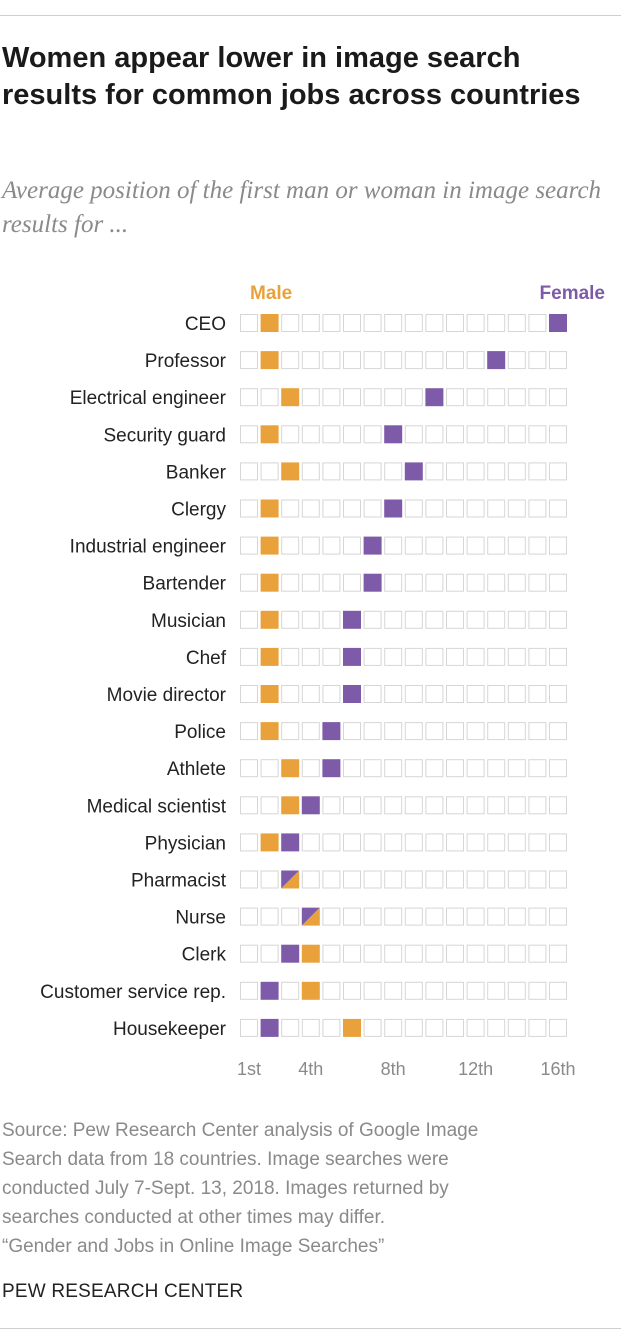  Describe the element at coordinates (188, 621) in the screenshot. I see `row-label: Musician` at that location.